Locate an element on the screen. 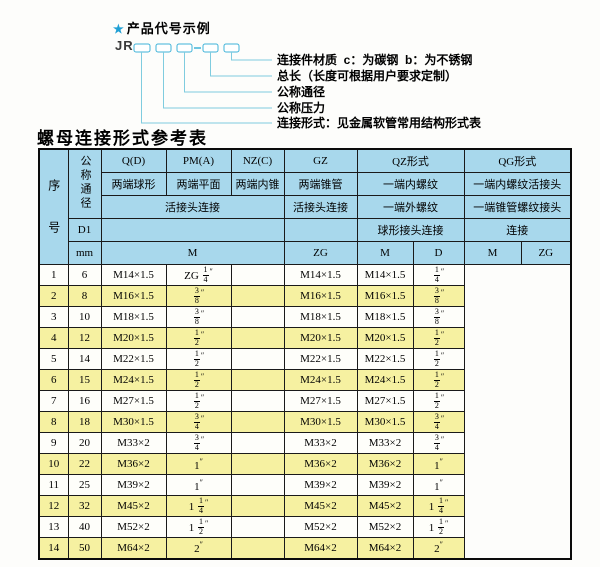  cell-gz-zg: 3 4 ″ is located at coordinates (198, 422).